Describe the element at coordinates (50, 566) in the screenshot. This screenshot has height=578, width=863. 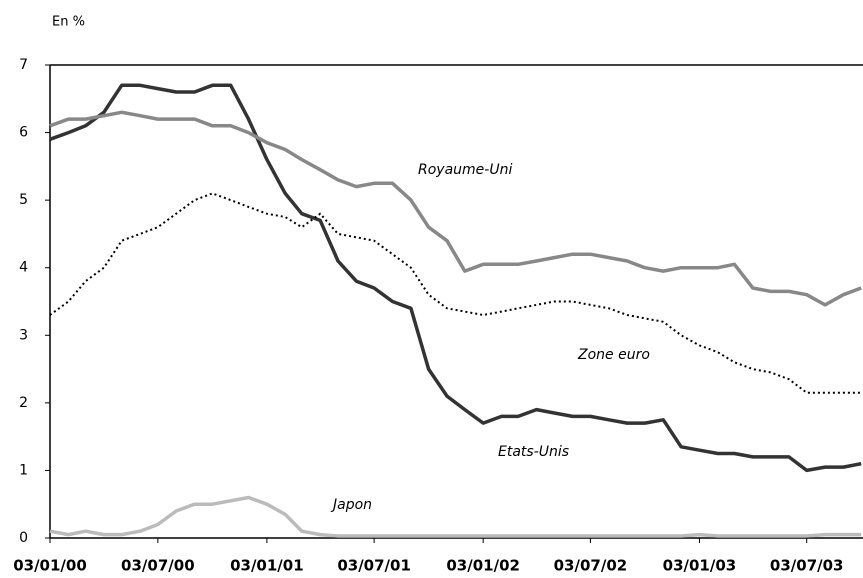
I see `x-tick-label: 03/01/00` at that location.